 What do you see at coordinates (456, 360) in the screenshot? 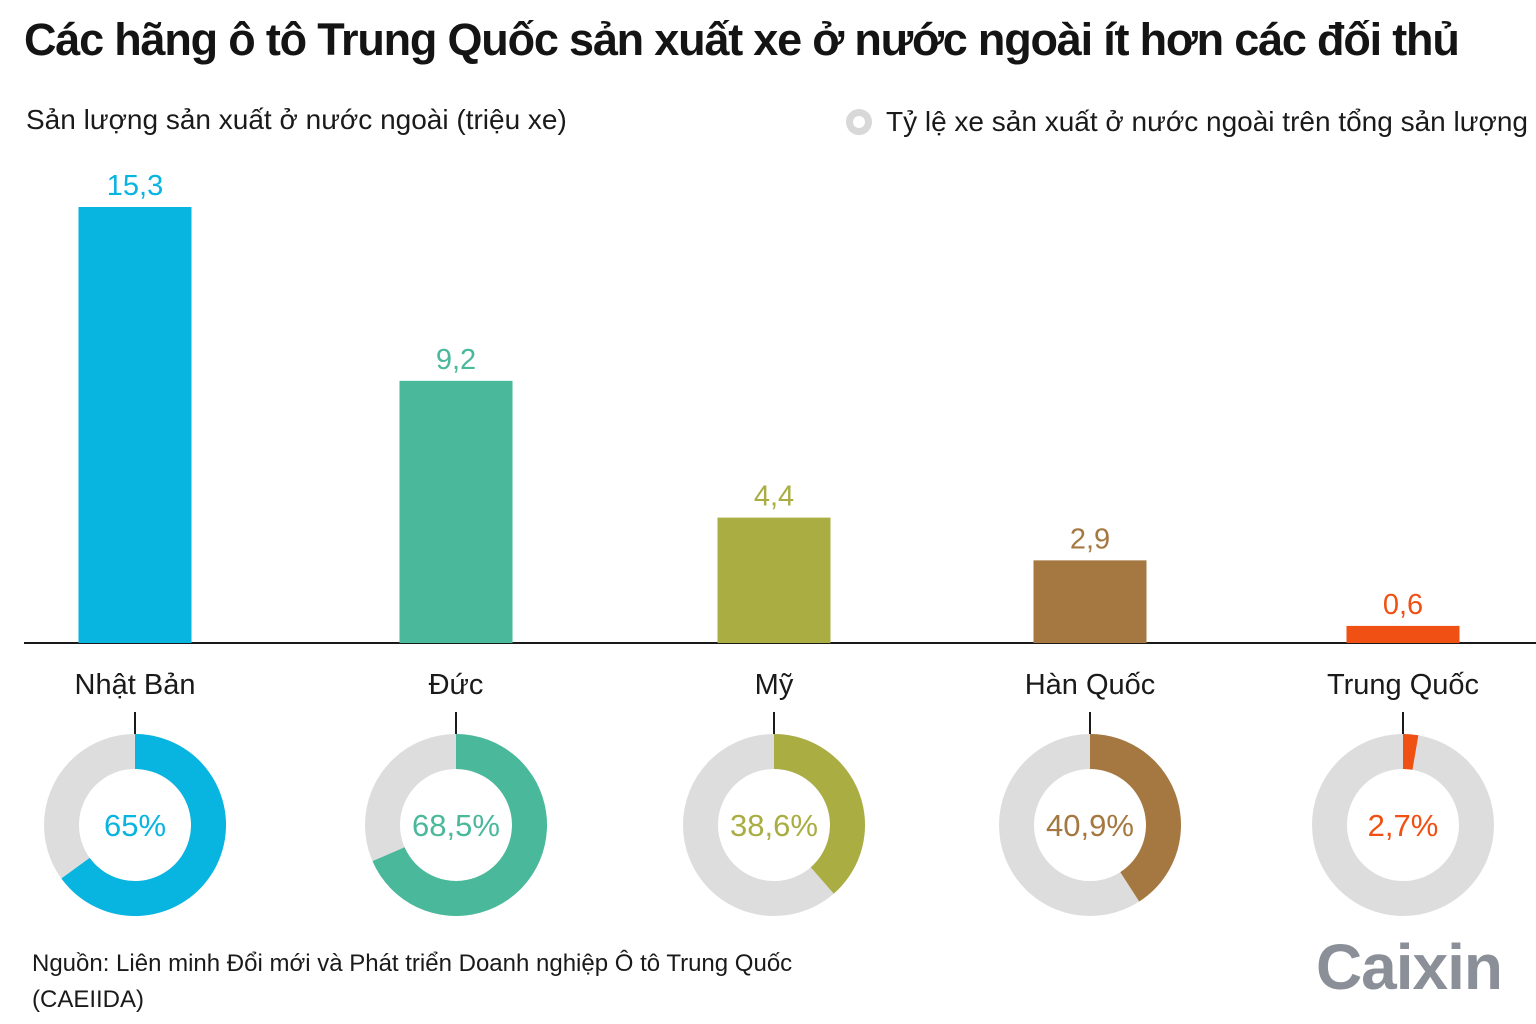
I see `bar-value-label: 9,2` at bounding box center [456, 360].